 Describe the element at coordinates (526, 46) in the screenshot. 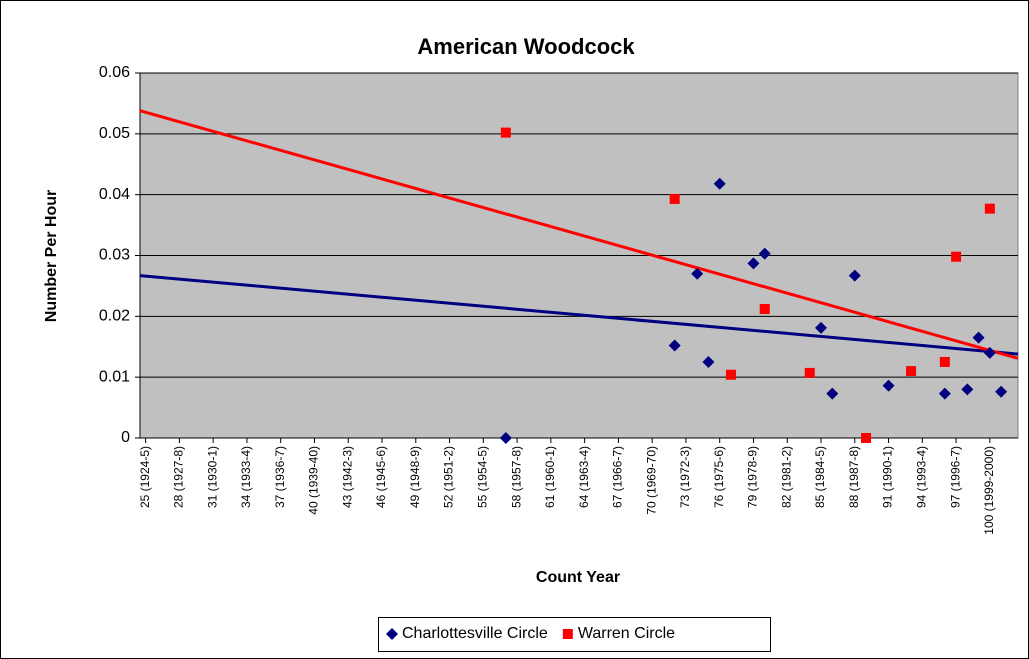

I see `chart-title: American Woodcock` at that location.